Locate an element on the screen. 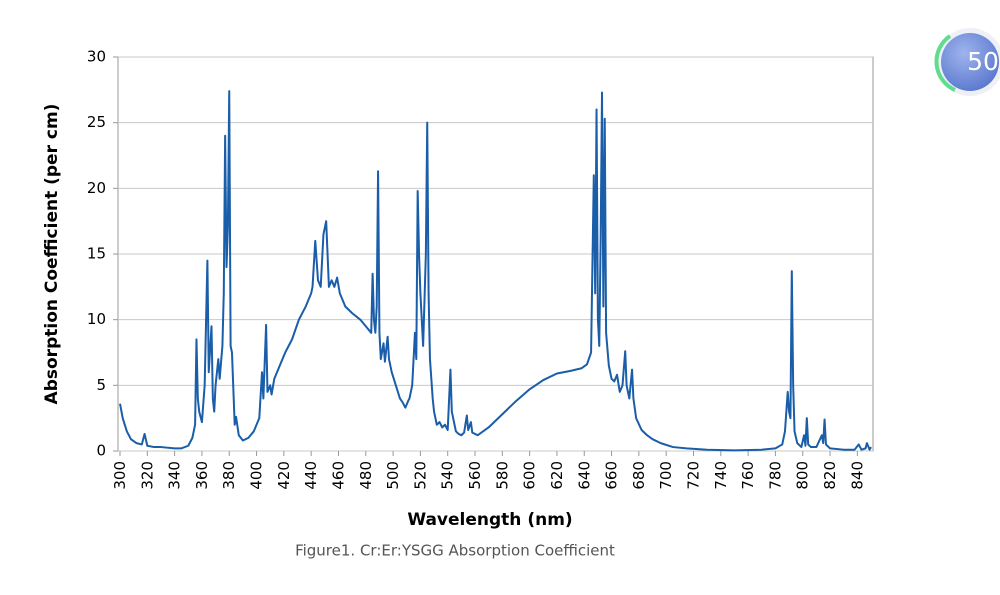 This screenshot has height=595, width=1000. badge: 50 is located at coordinates (967, 62).